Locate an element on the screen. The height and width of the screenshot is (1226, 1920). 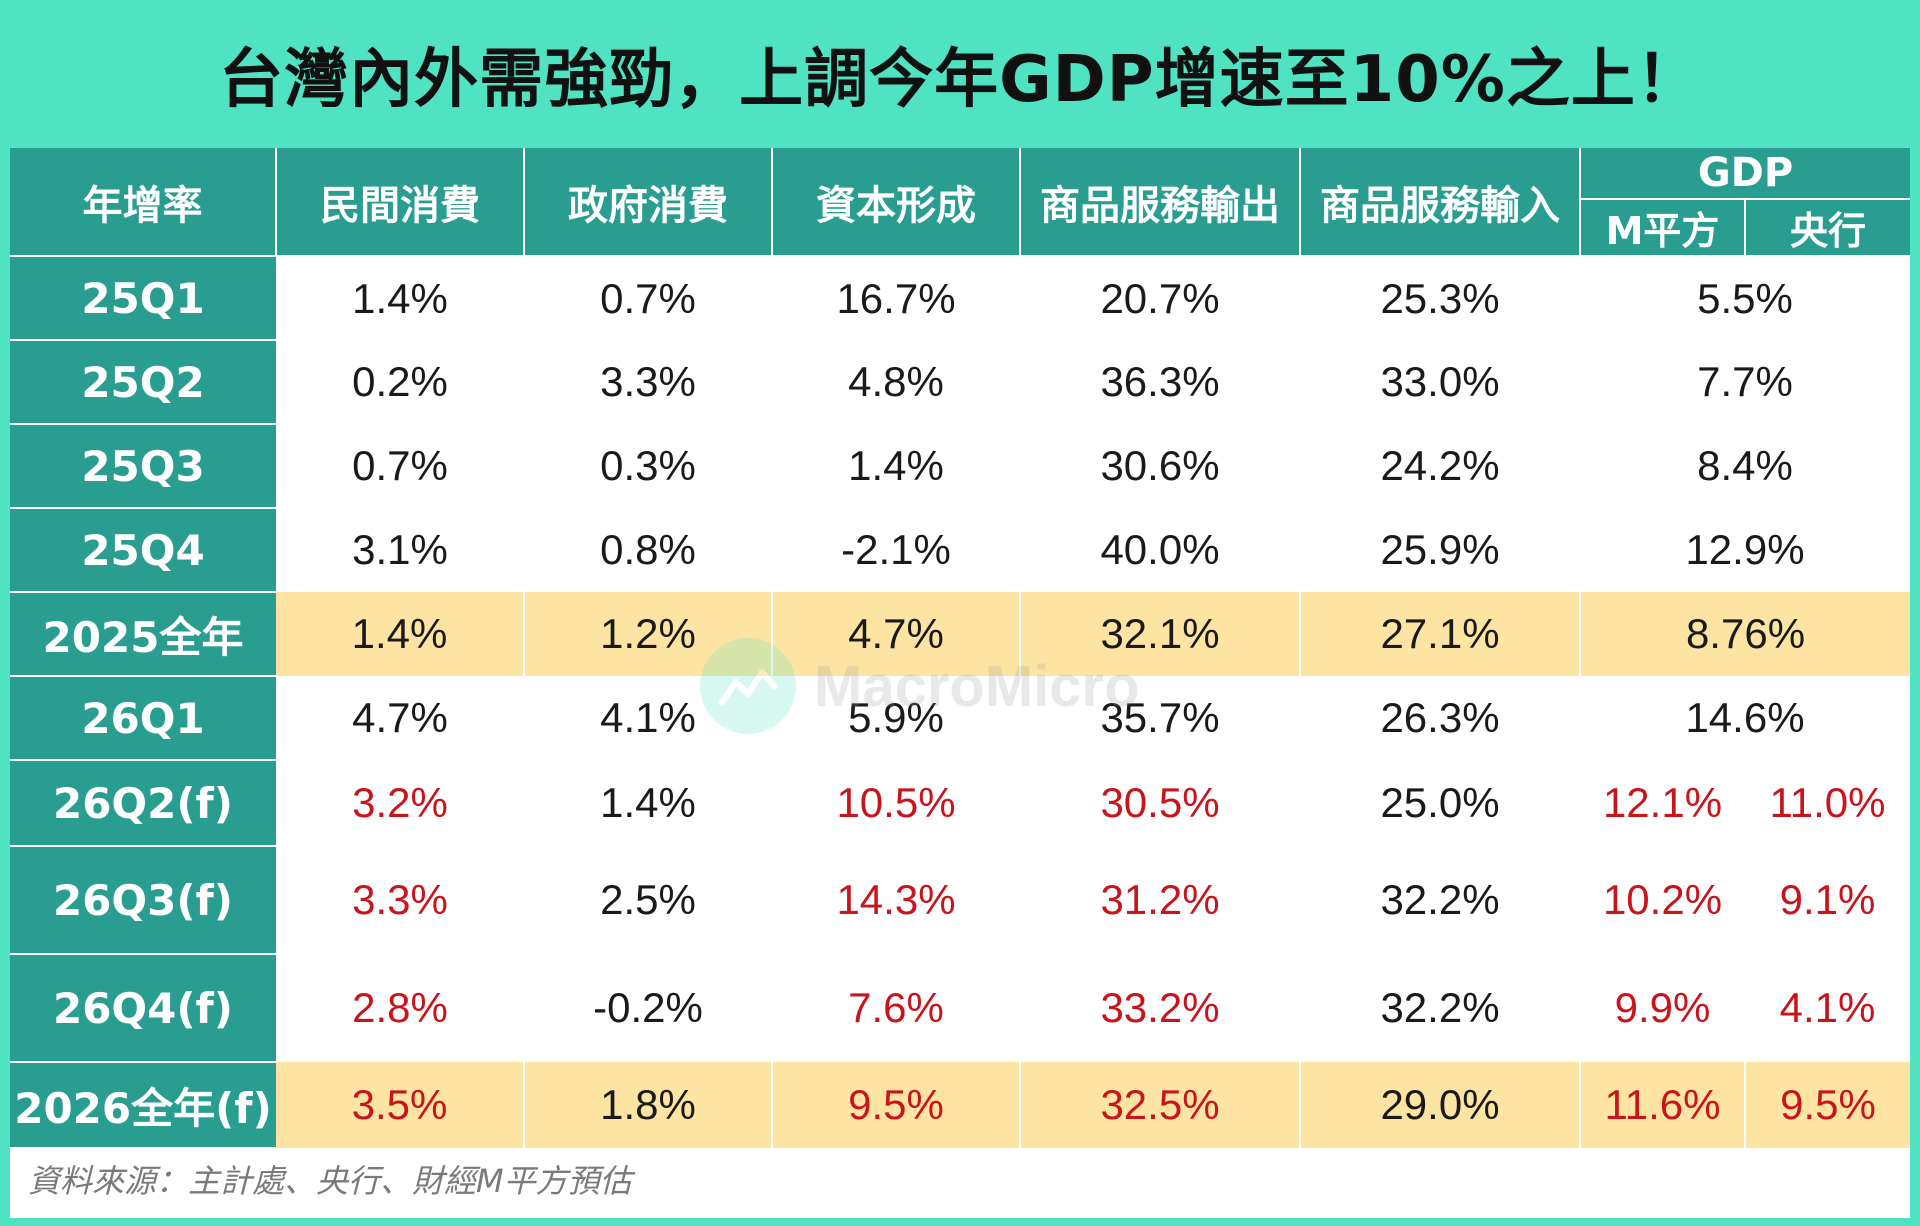
cell-exports: 20.7% is located at coordinates (1160, 298).